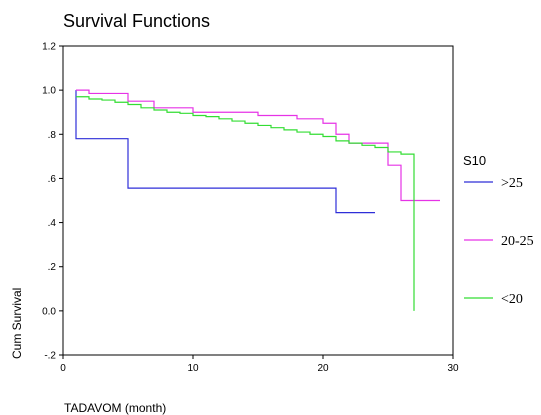  What do you see at coordinates (52, 223) in the screenshot?
I see `y-tick-label: .4` at bounding box center [52, 223].